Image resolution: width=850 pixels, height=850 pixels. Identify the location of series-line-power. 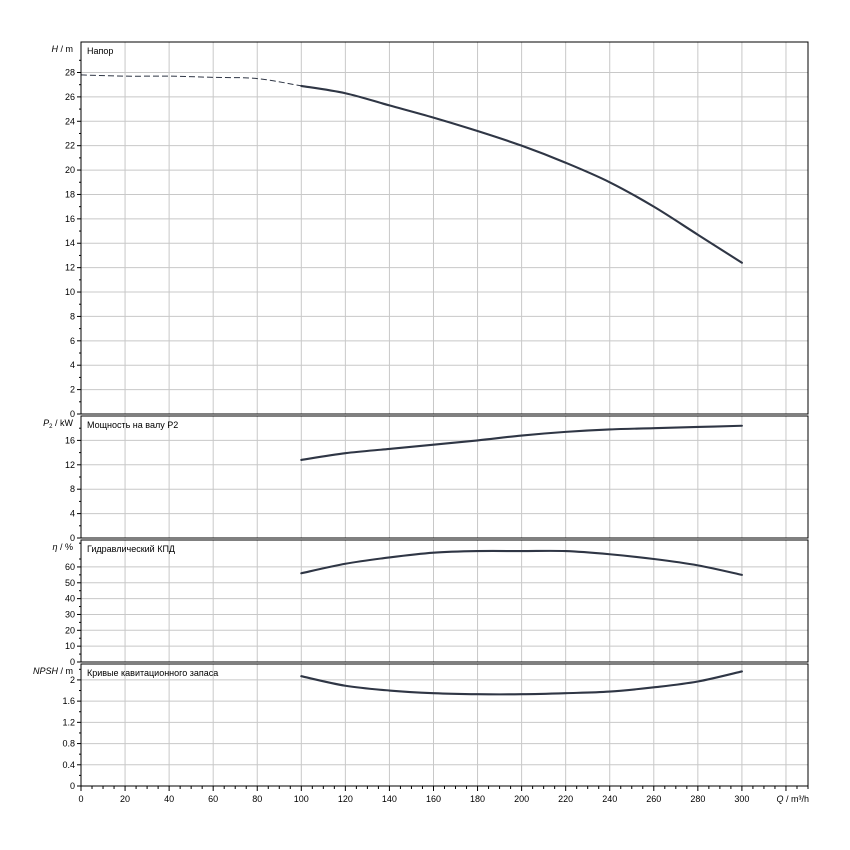
(521, 442).